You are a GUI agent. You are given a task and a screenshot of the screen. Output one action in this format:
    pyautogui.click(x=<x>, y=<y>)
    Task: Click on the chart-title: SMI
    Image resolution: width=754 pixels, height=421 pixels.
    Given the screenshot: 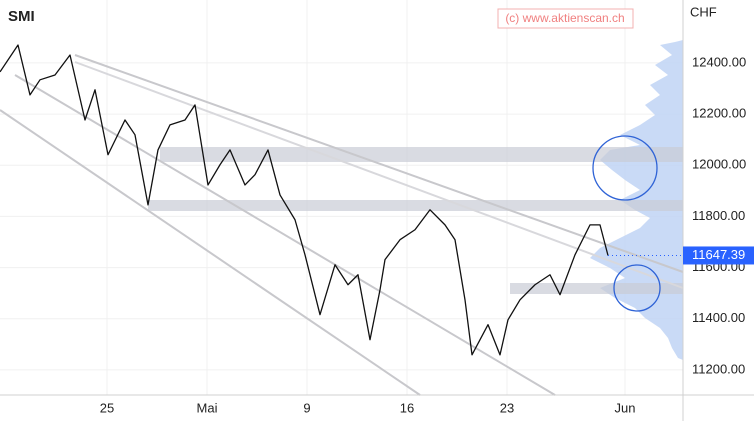 What is the action you would take?
    pyautogui.click(x=21, y=16)
    